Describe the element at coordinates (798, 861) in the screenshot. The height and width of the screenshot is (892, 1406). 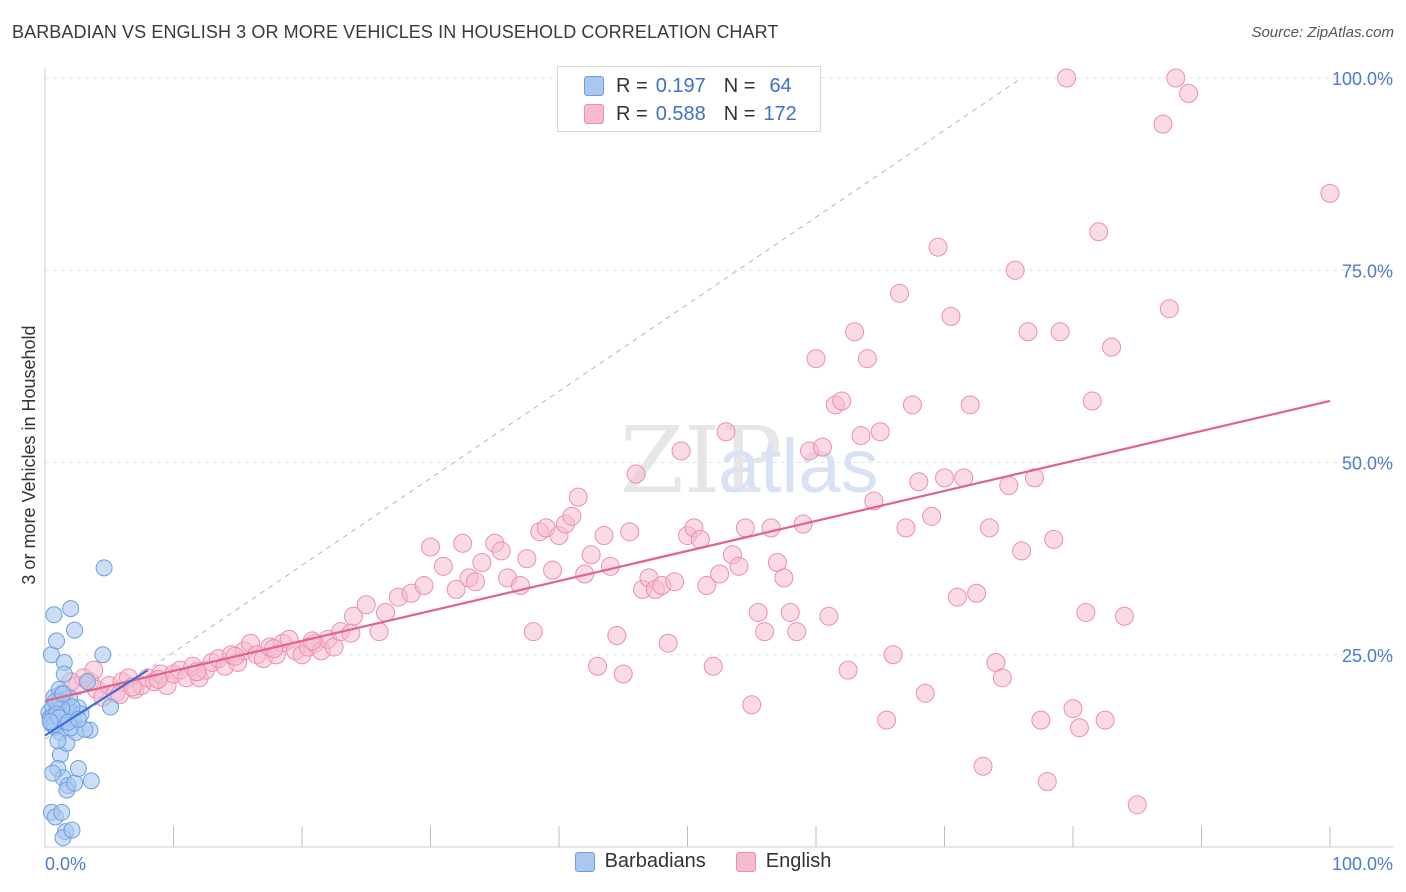
I see `legend-label-english: English` at that location.